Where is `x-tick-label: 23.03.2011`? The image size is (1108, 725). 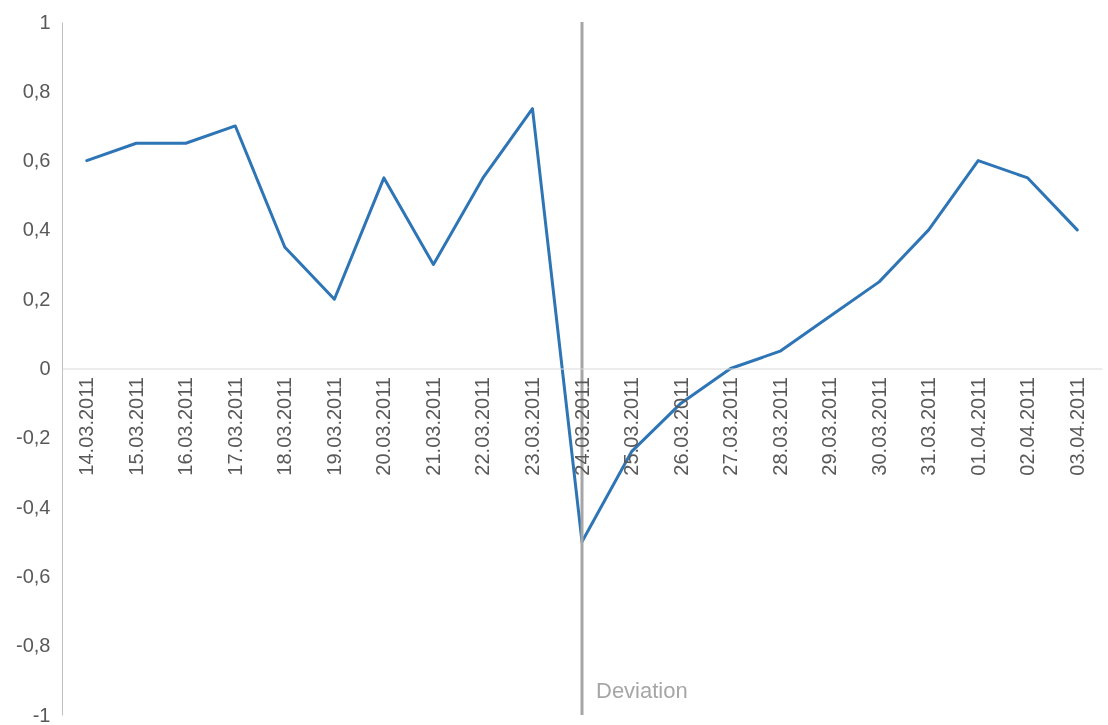
x-tick-label: 23.03.2011 is located at coordinates (531, 426).